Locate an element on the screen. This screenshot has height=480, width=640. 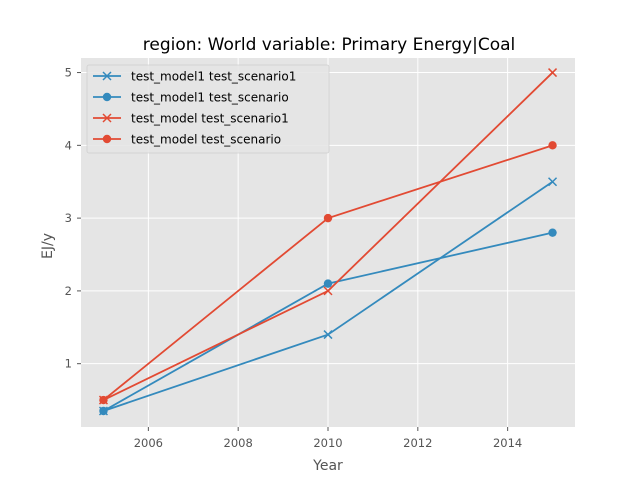
x-tick-label: 2006 is located at coordinates (148, 443).